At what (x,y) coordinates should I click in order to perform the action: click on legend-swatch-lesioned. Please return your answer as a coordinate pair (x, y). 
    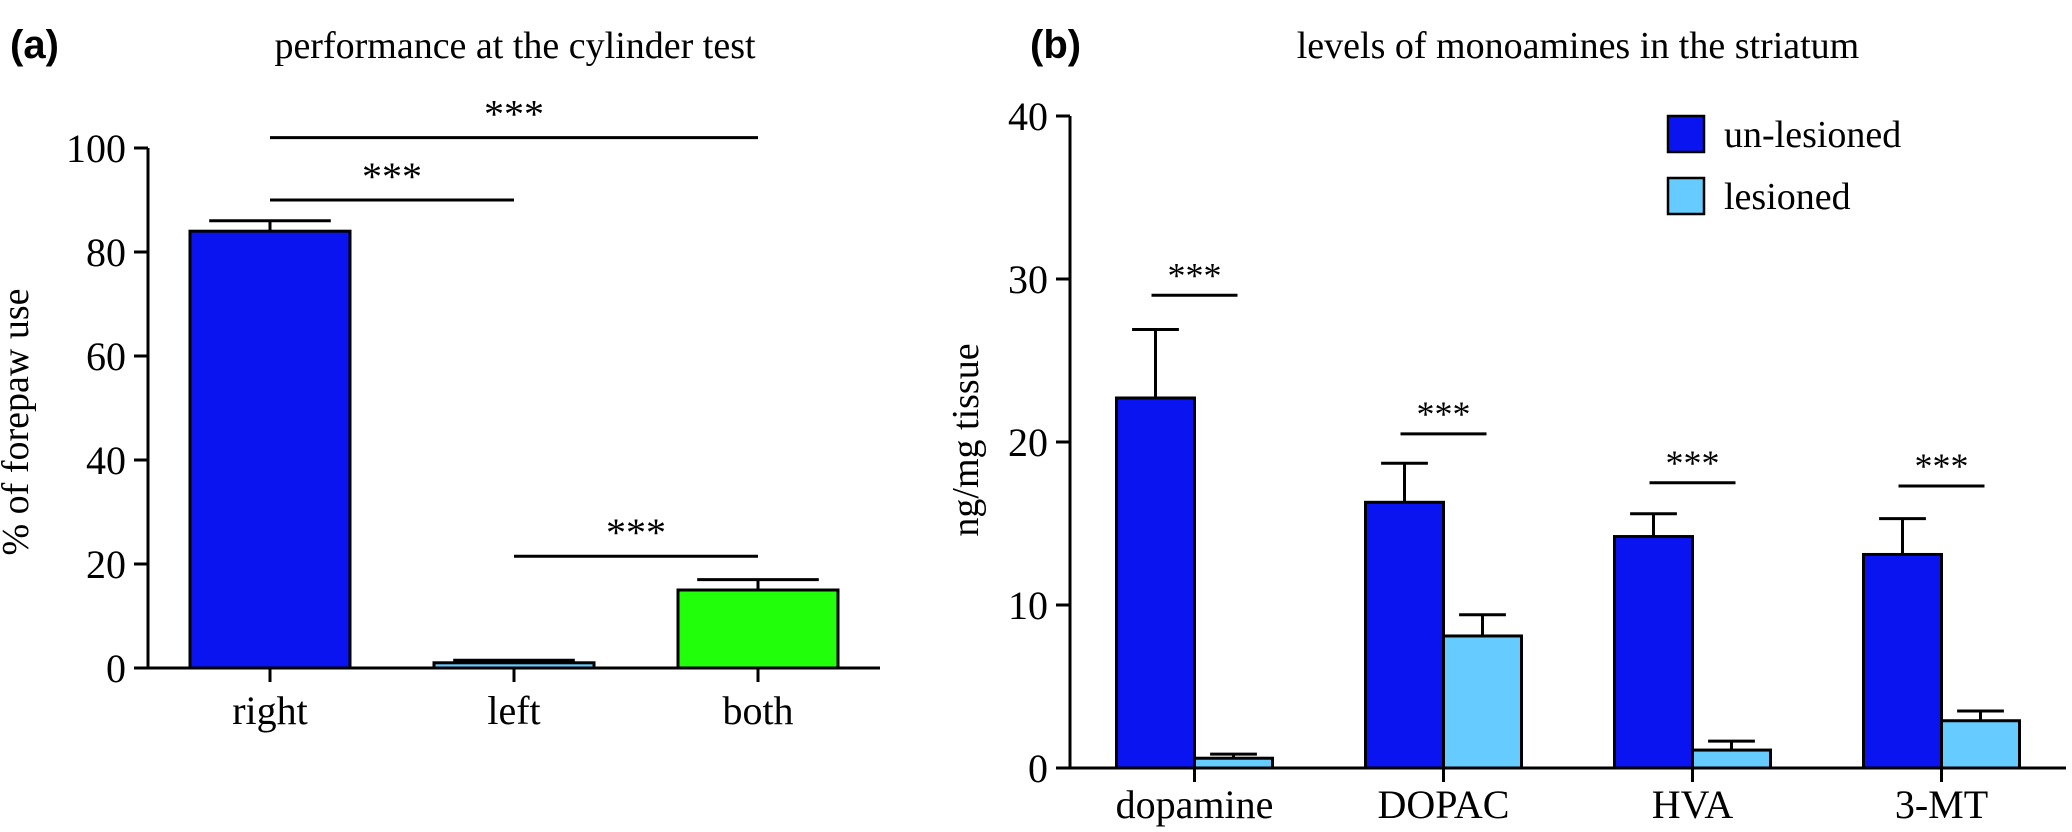
    Looking at the image, I should click on (1686, 196).